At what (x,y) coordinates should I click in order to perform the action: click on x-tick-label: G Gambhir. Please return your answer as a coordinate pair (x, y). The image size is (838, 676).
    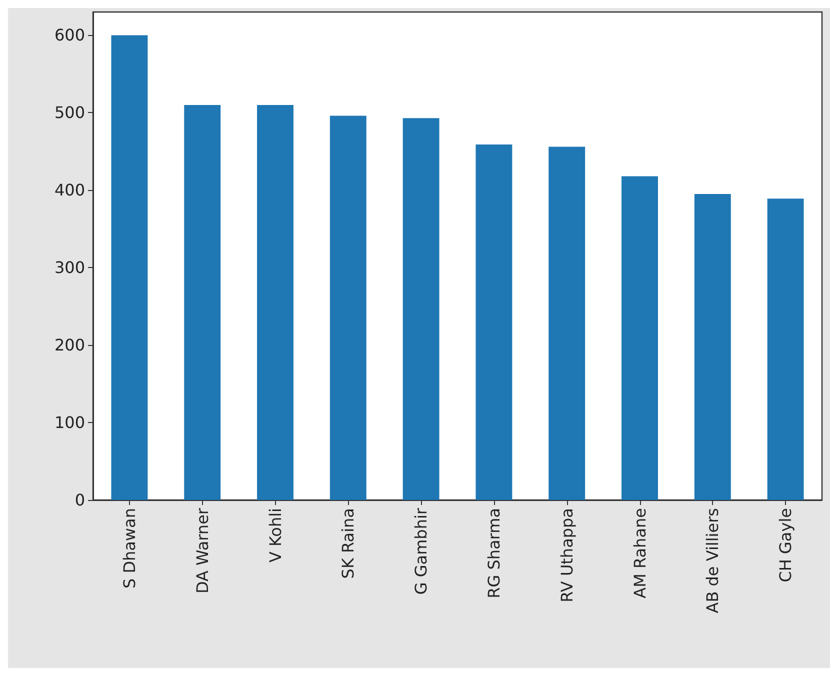
    Looking at the image, I should click on (421, 551).